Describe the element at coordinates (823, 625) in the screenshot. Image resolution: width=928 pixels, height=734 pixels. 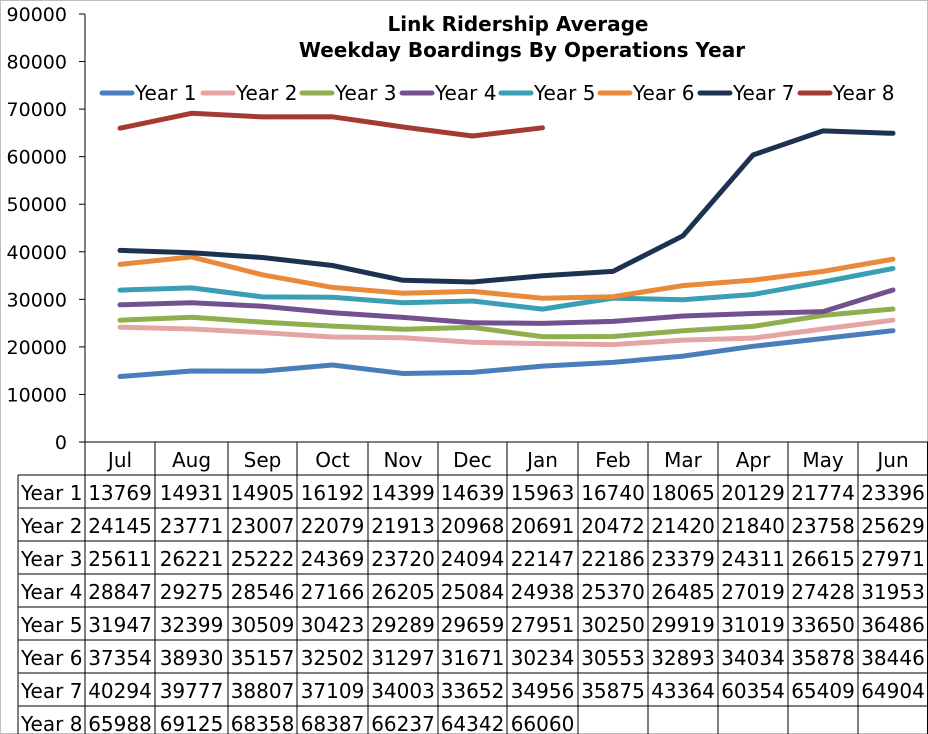
I see `table-cell-value: 33650` at that location.